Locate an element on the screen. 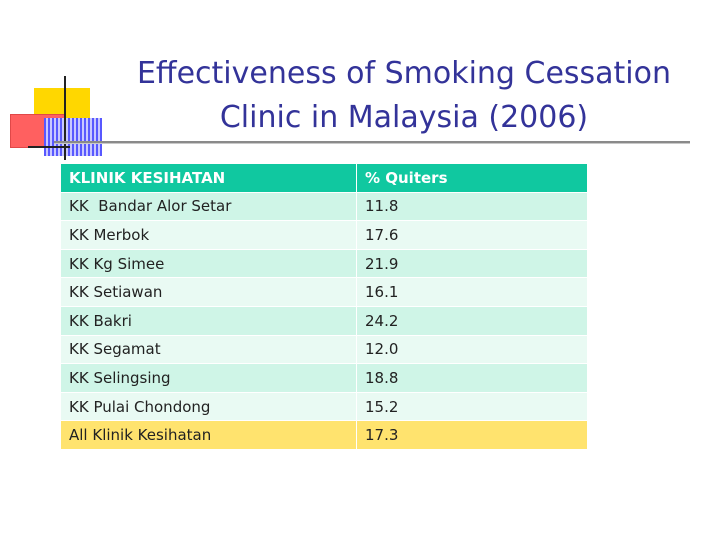  clinic-name-cell: KK Pulai Chondong is located at coordinates (208, 406).